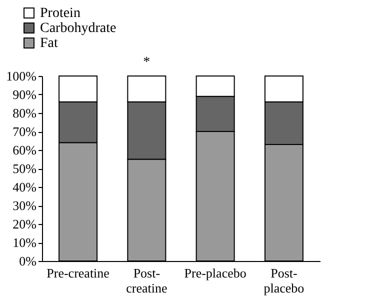 The height and width of the screenshot is (306, 371). What do you see at coordinates (146, 62) in the screenshot?
I see `annotation: *` at bounding box center [146, 62].